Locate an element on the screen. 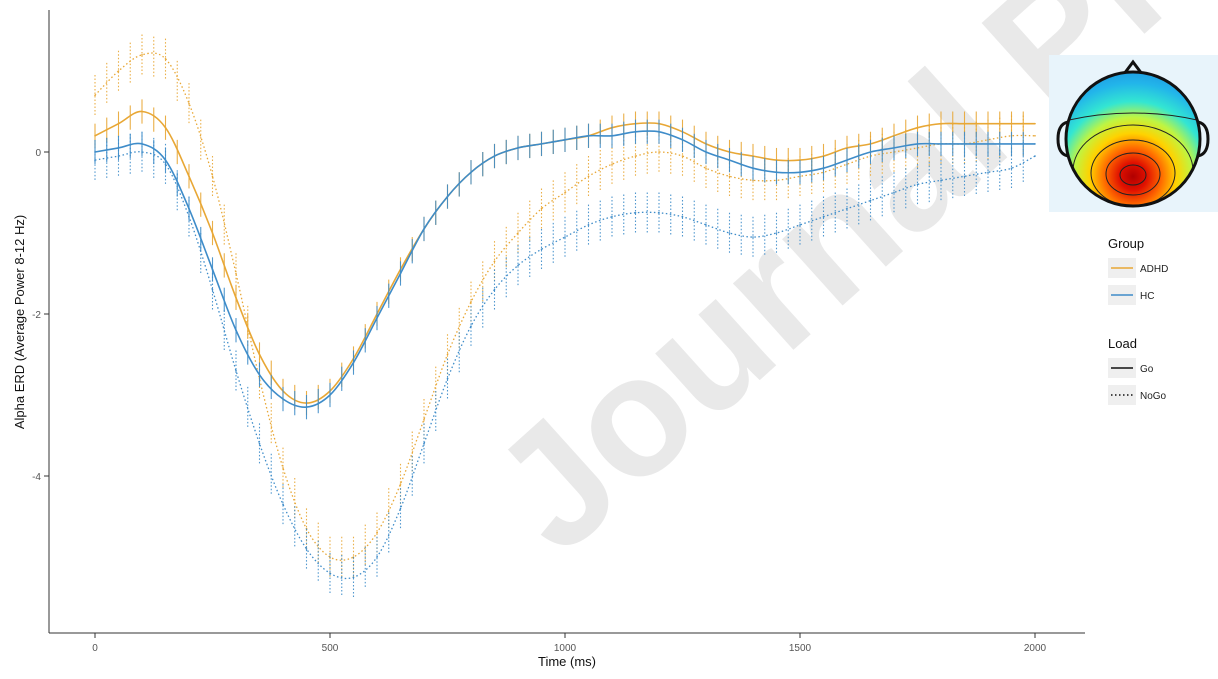  y-tick-label: -4 is located at coordinates (36, 477).